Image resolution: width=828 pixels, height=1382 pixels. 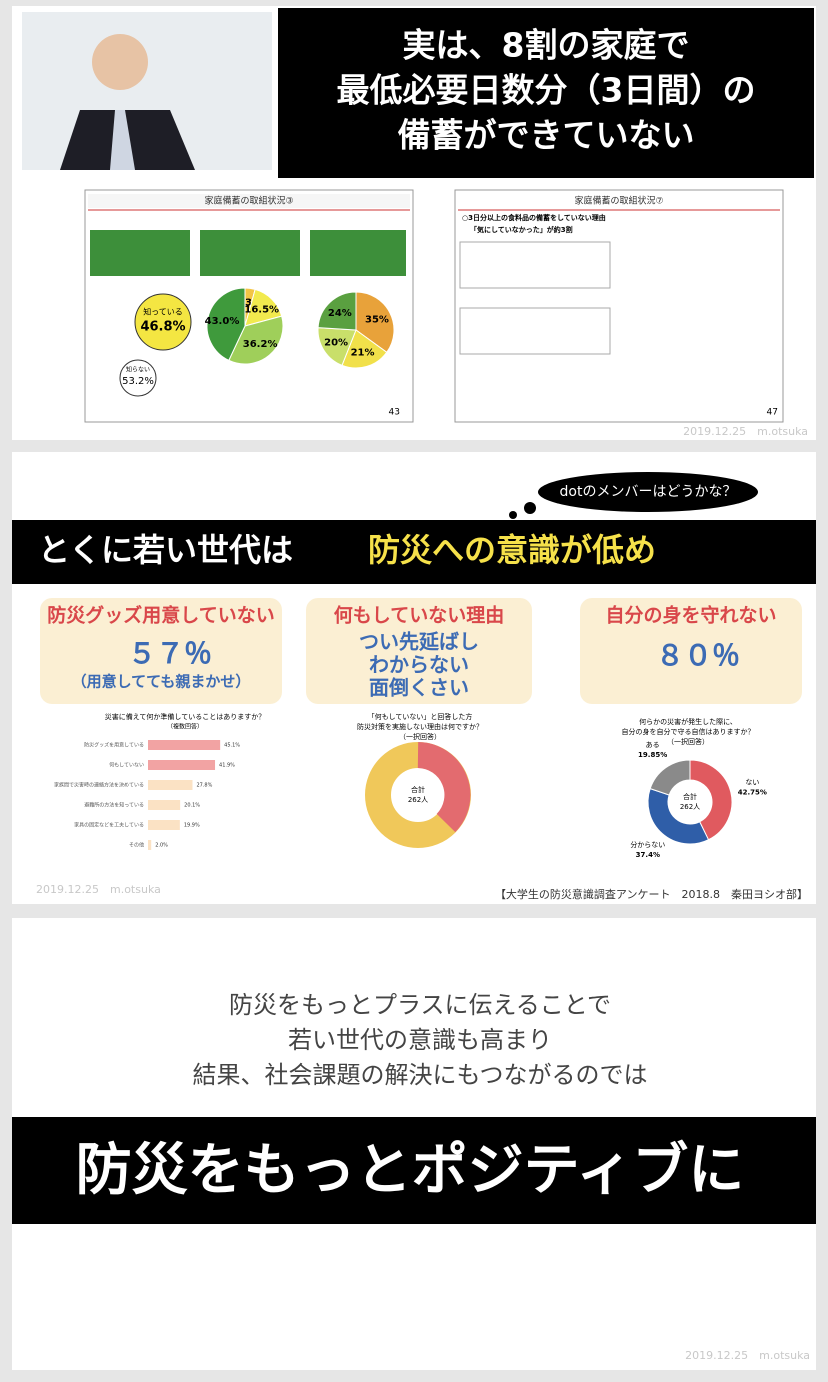 I want to click on slice-label: 21%, so click(x=363, y=353).